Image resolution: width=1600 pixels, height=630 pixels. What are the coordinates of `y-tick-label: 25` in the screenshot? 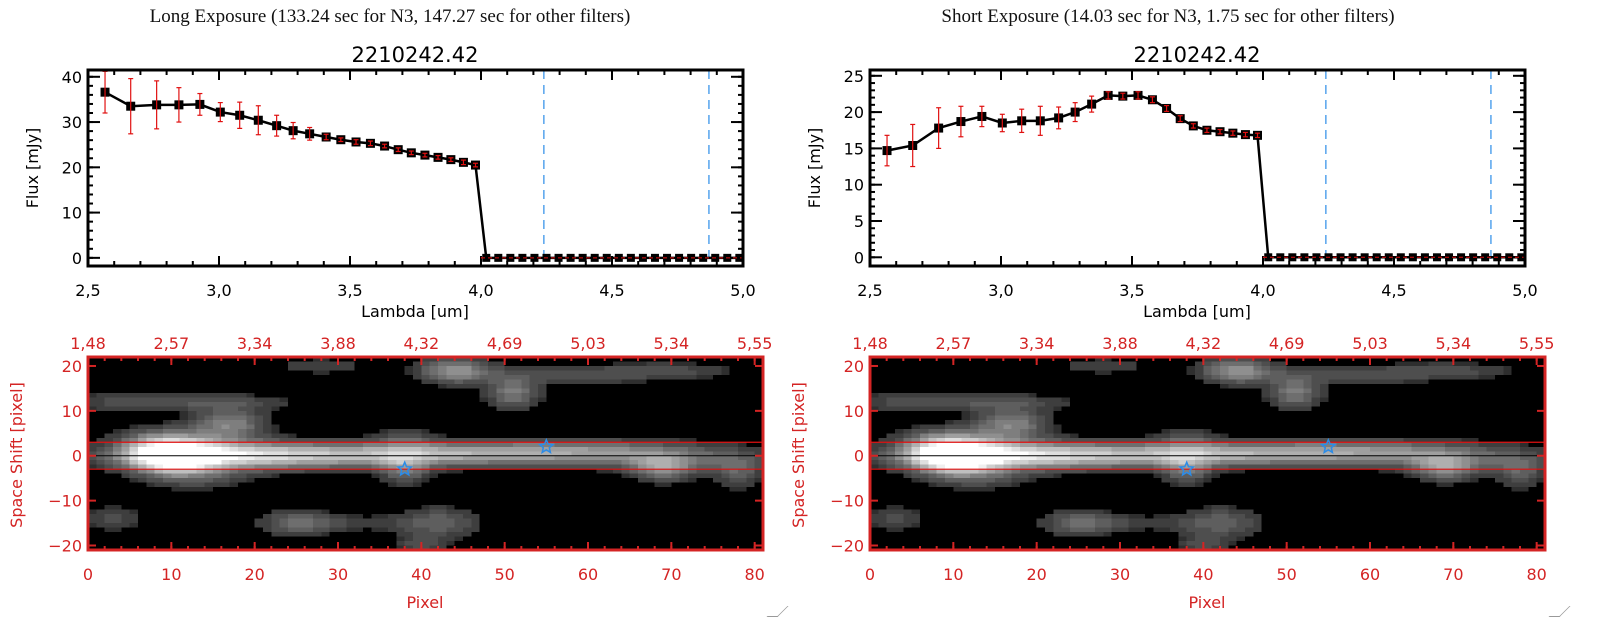 It's located at (854, 76).